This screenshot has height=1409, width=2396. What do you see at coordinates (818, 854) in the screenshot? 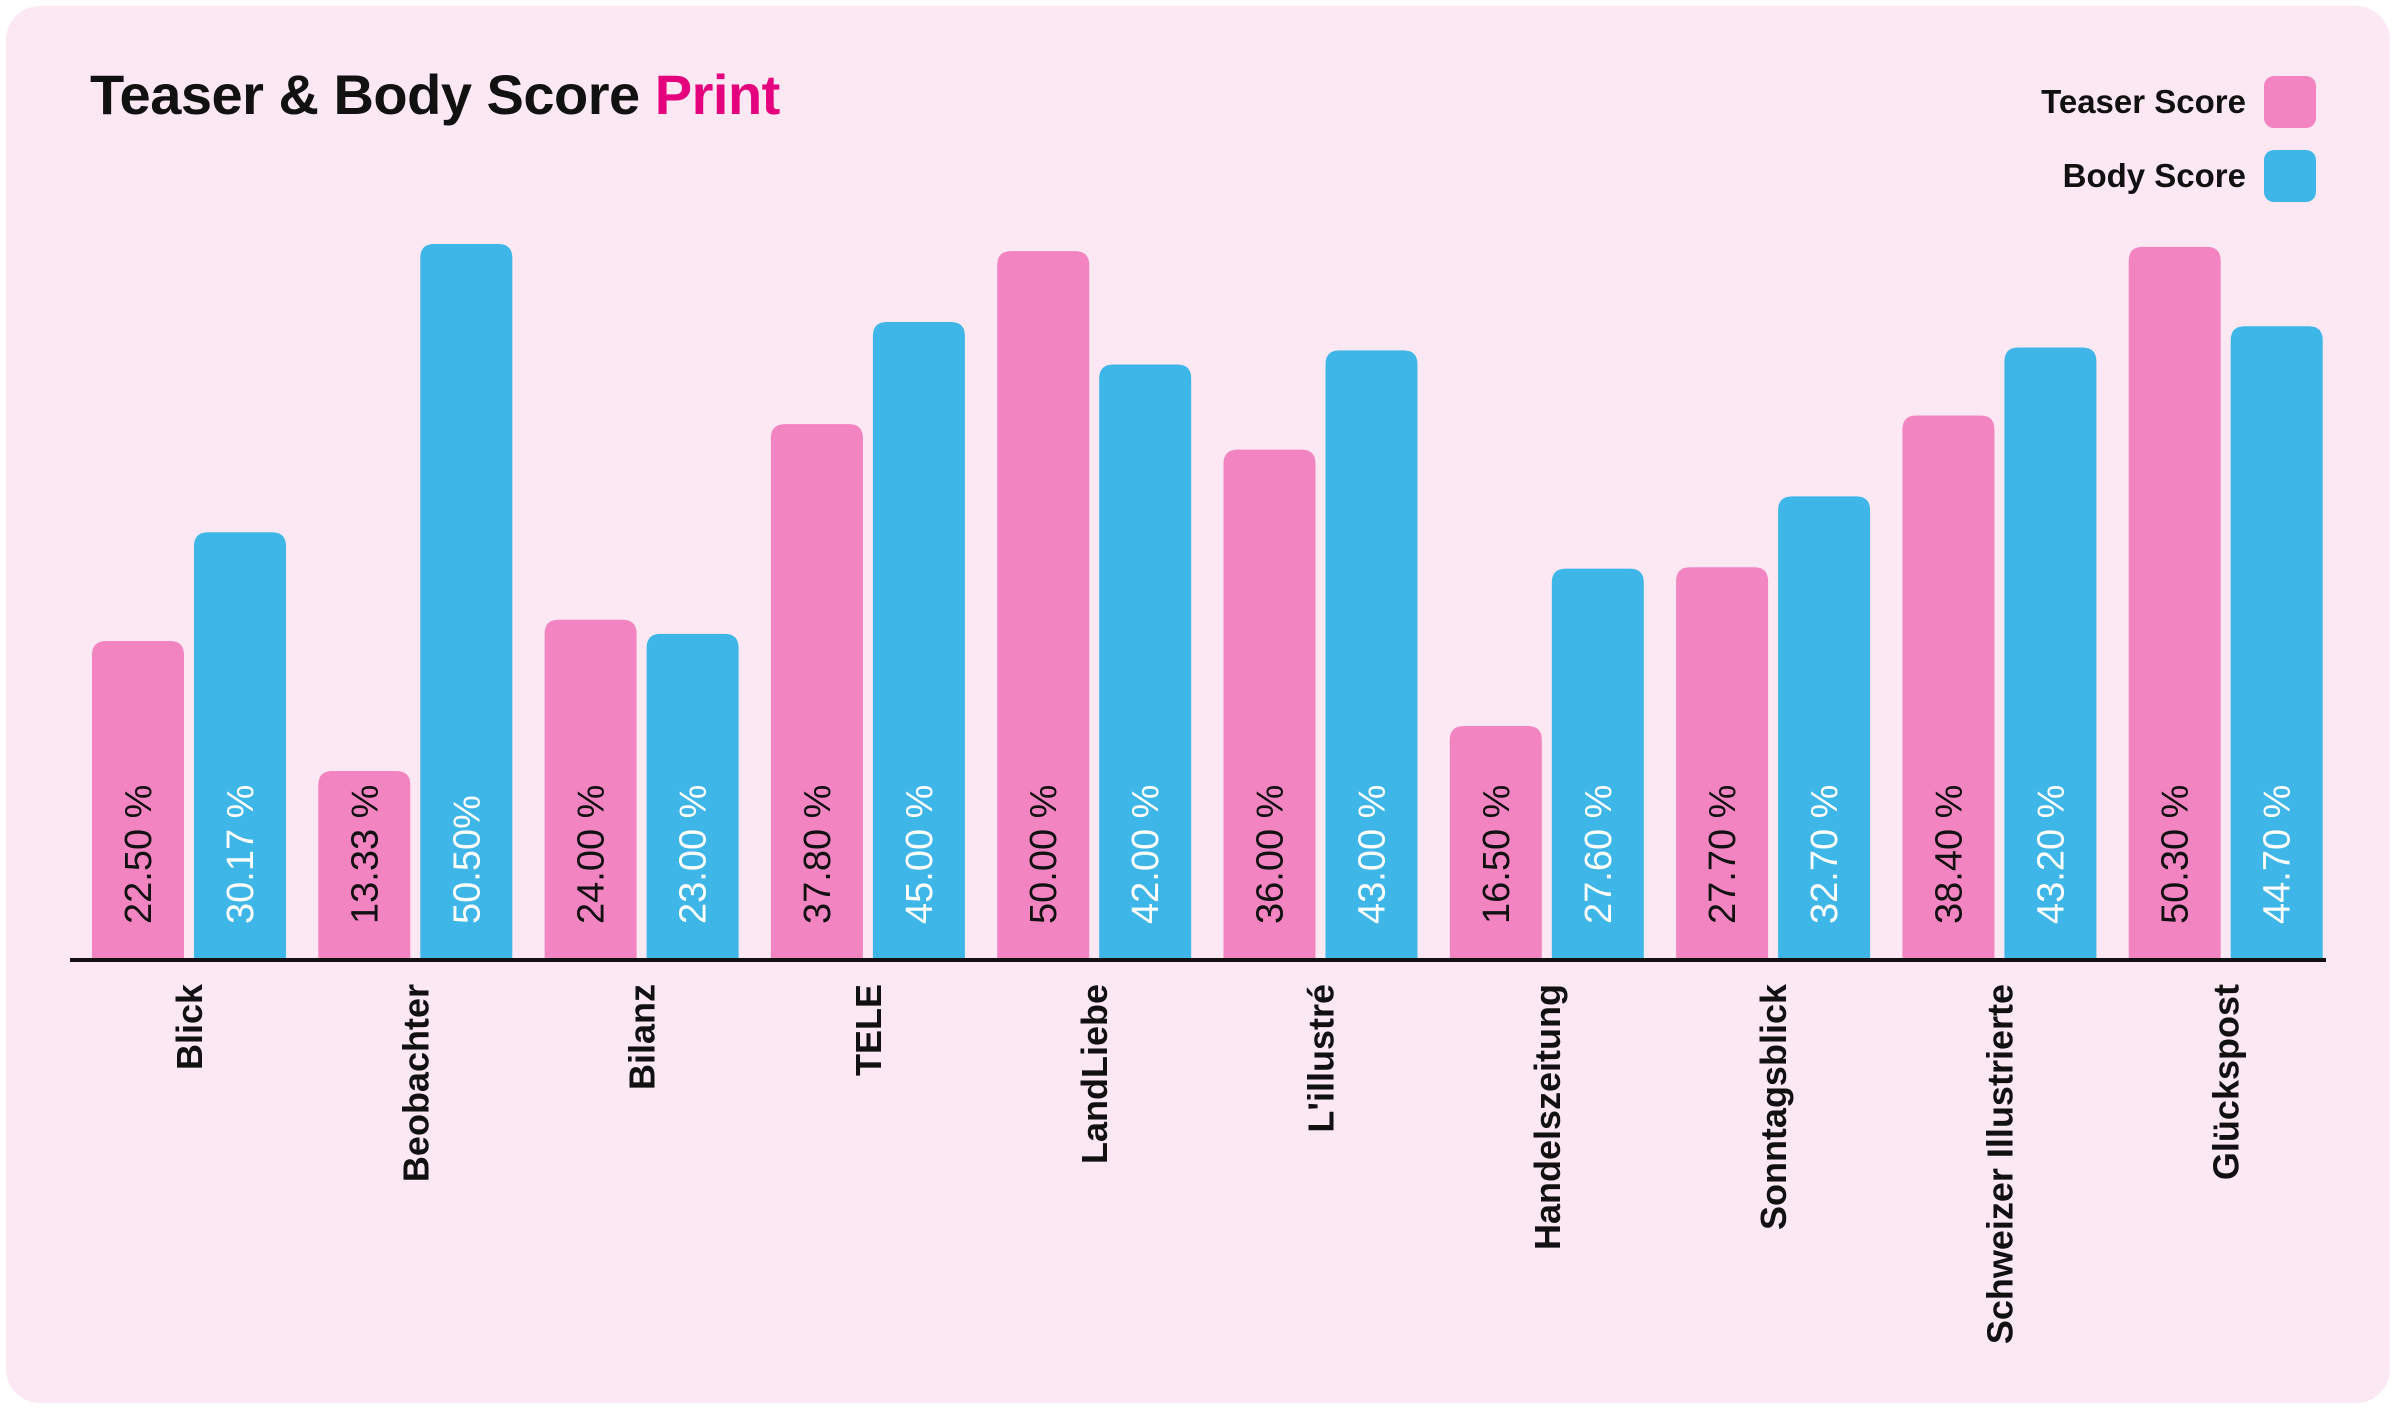
I see `value-label-teaser-tele: 37.80 %` at bounding box center [818, 854].